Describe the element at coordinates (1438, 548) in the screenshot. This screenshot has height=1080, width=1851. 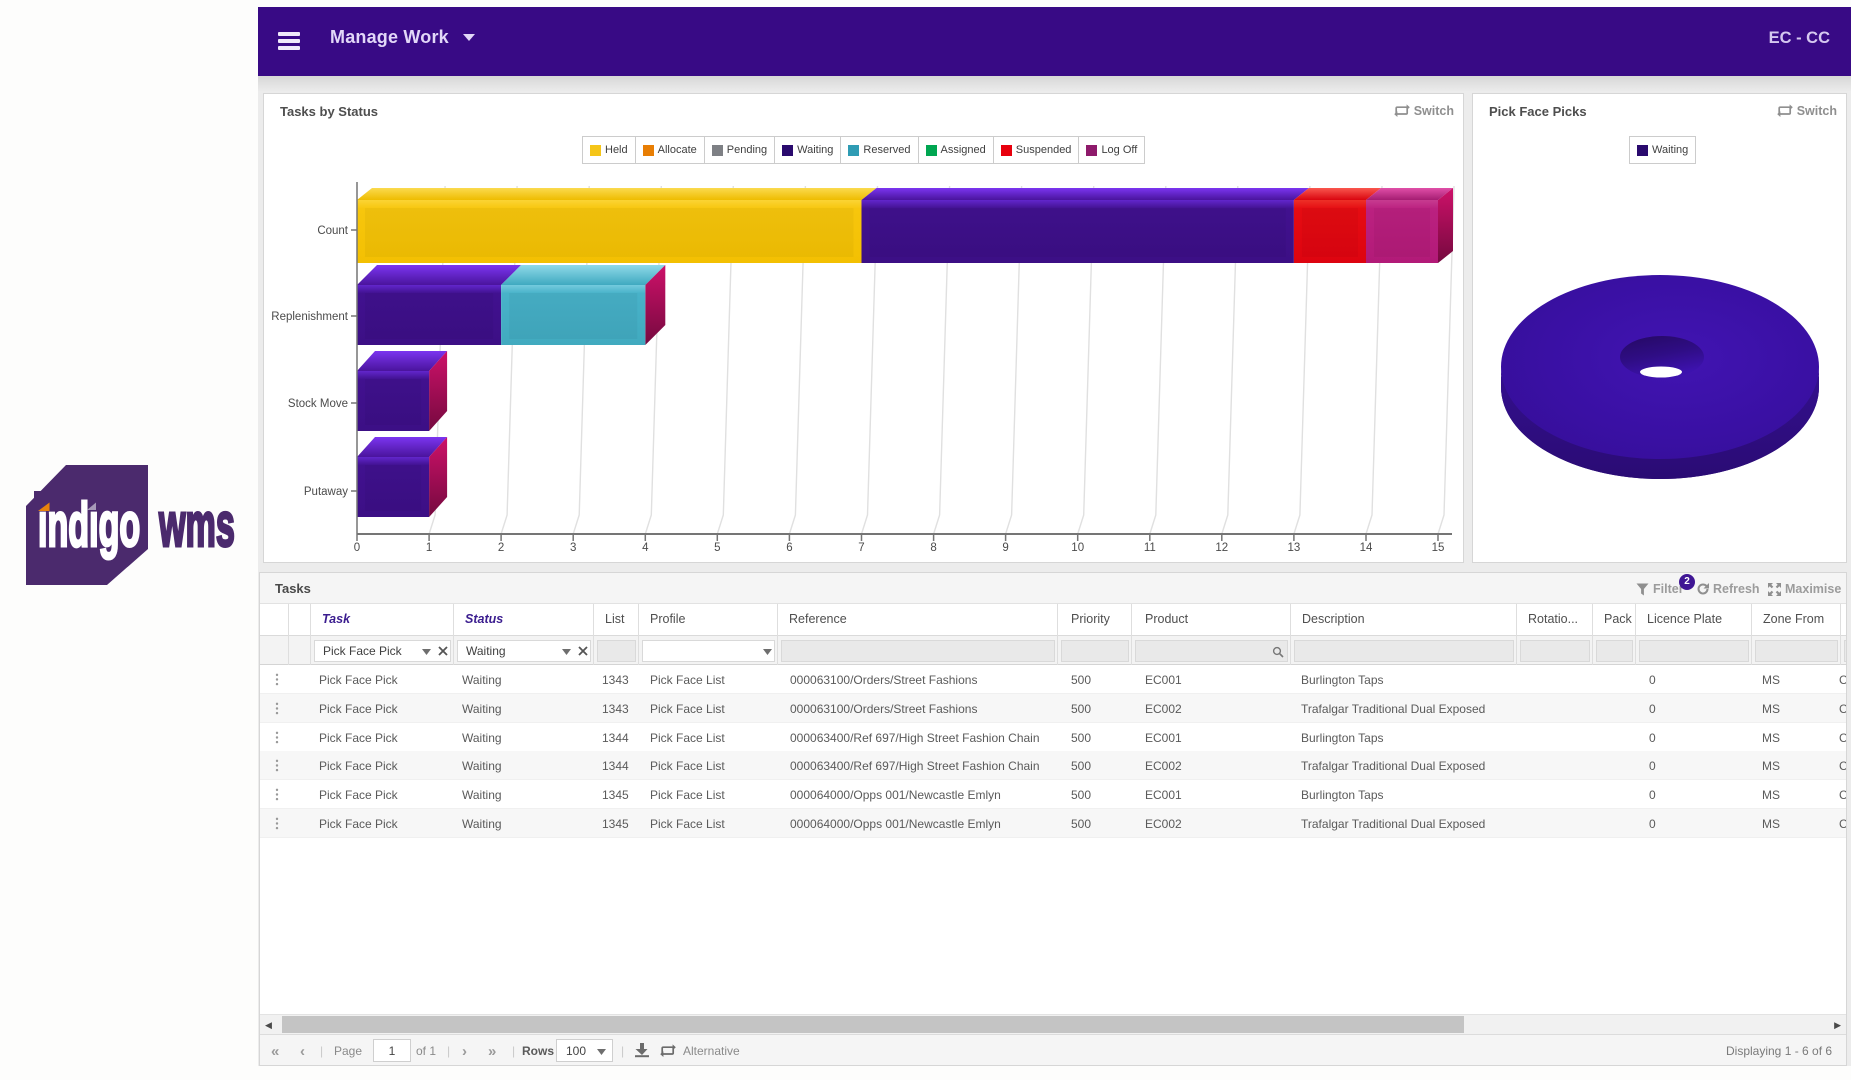
I see `svg-text: 15` at that location.